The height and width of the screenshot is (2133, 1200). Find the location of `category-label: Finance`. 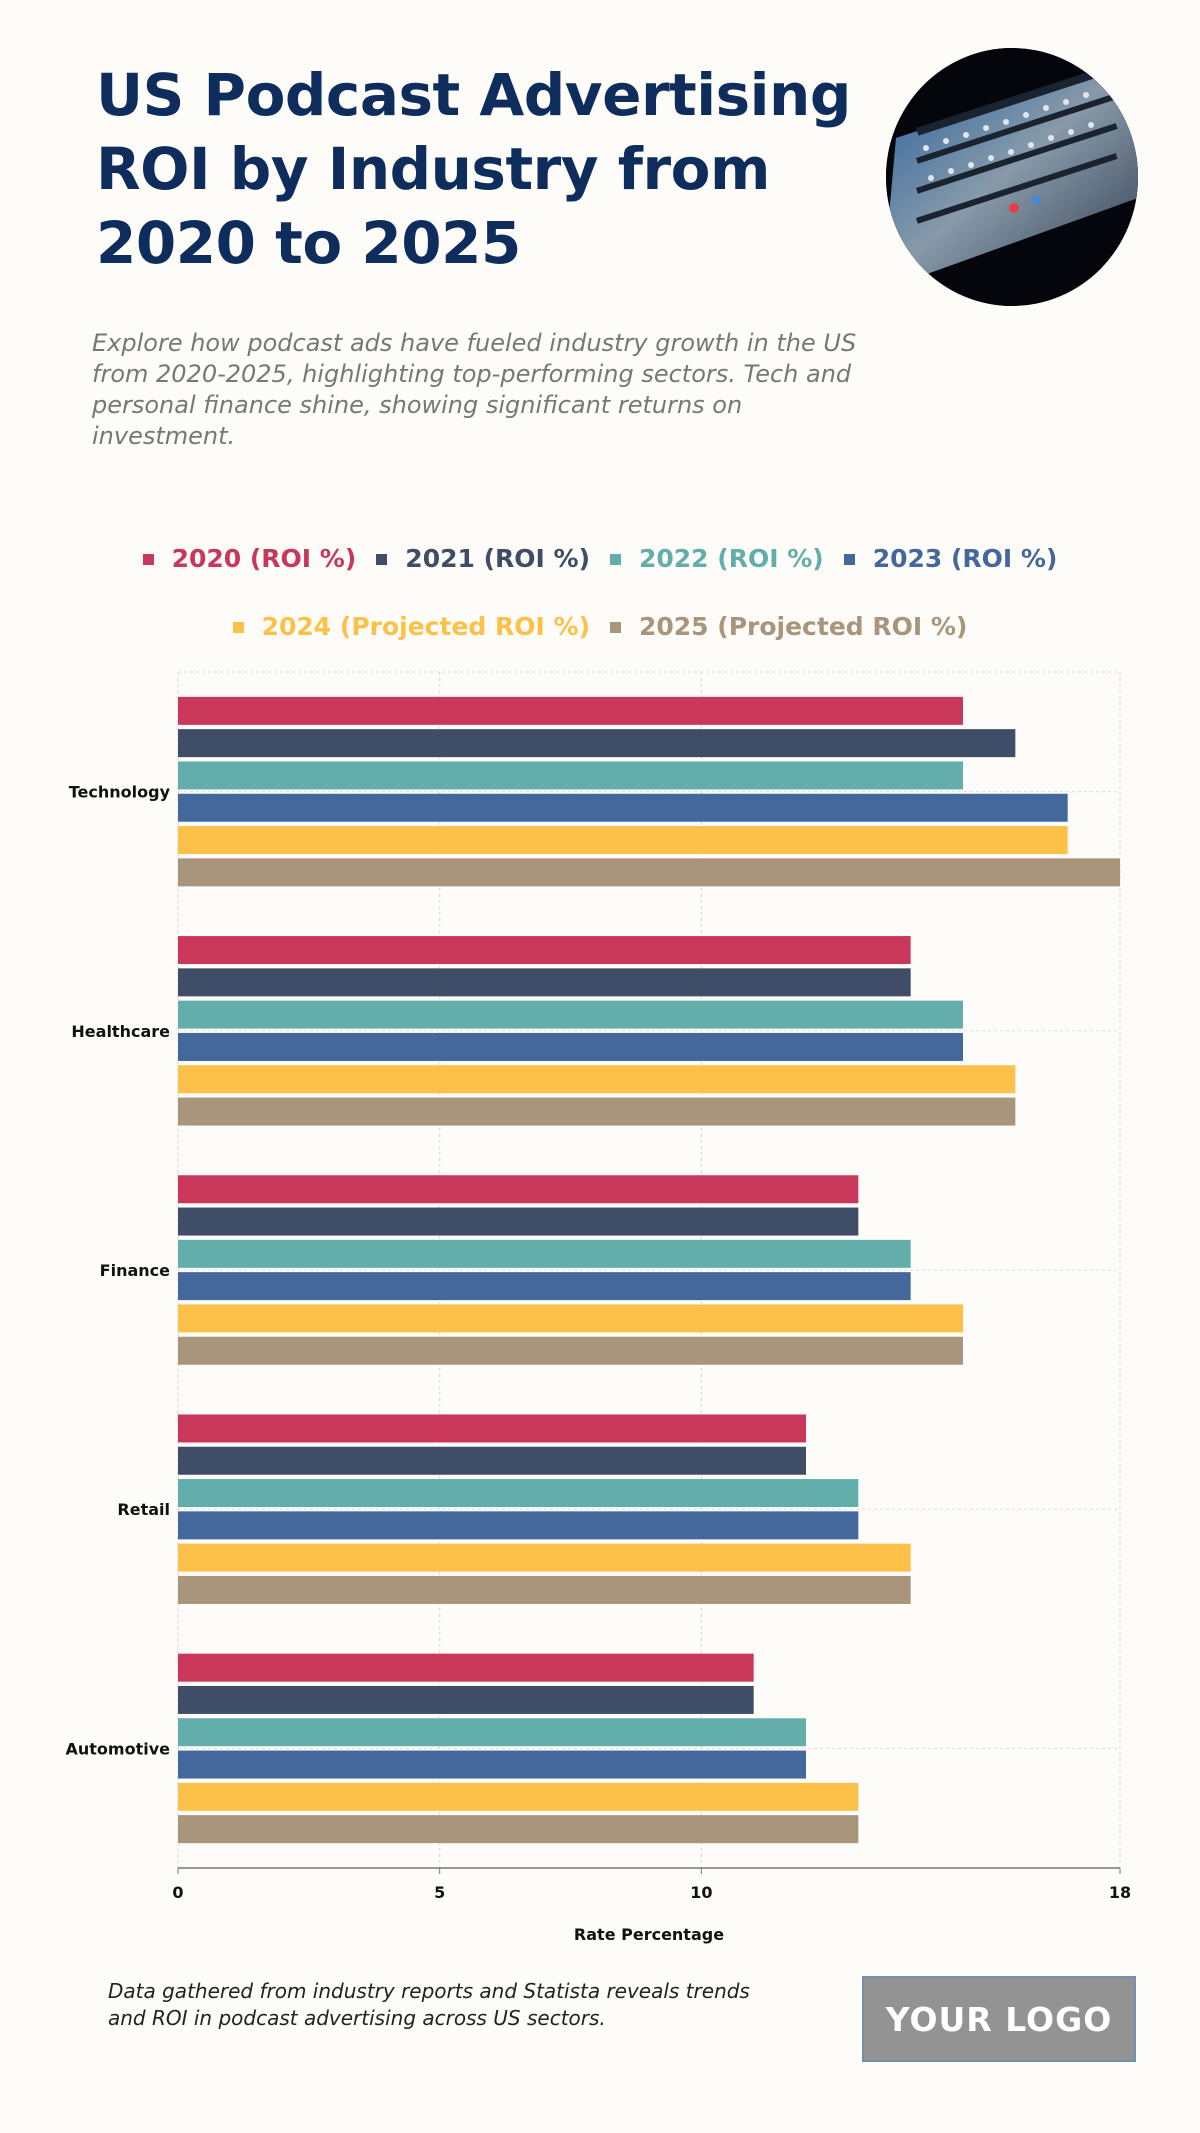

category-label: Finance is located at coordinates (135, 1270).